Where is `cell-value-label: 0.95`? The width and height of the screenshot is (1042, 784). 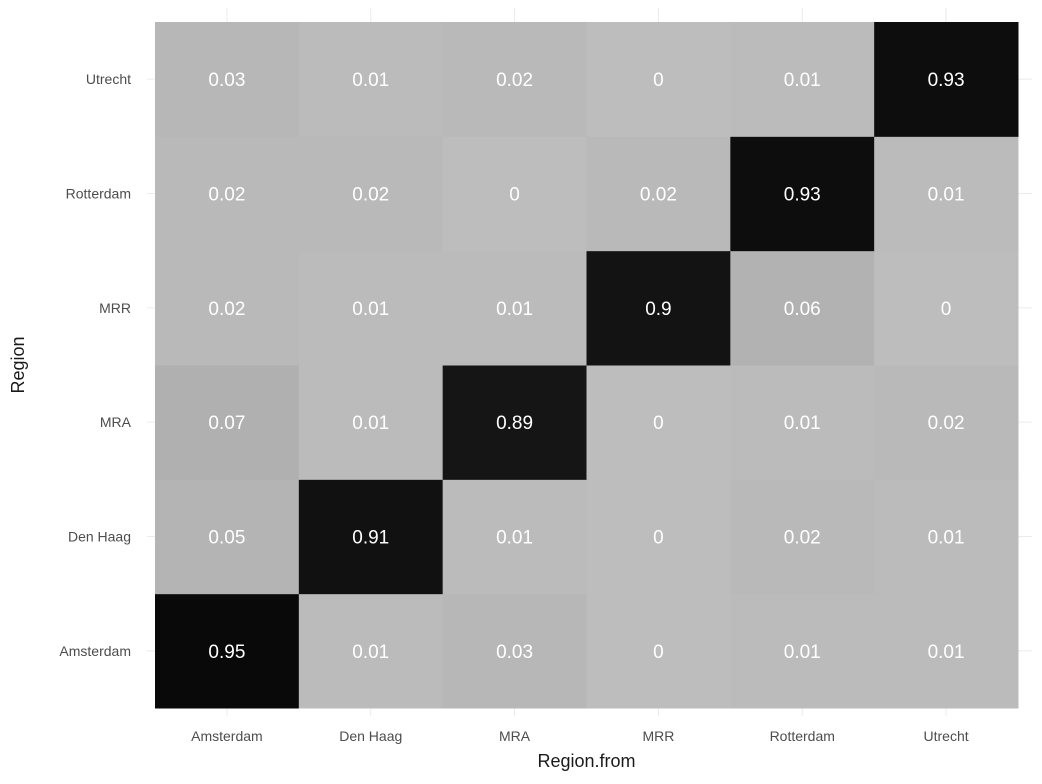
cell-value-label: 0.95 is located at coordinates (226, 652).